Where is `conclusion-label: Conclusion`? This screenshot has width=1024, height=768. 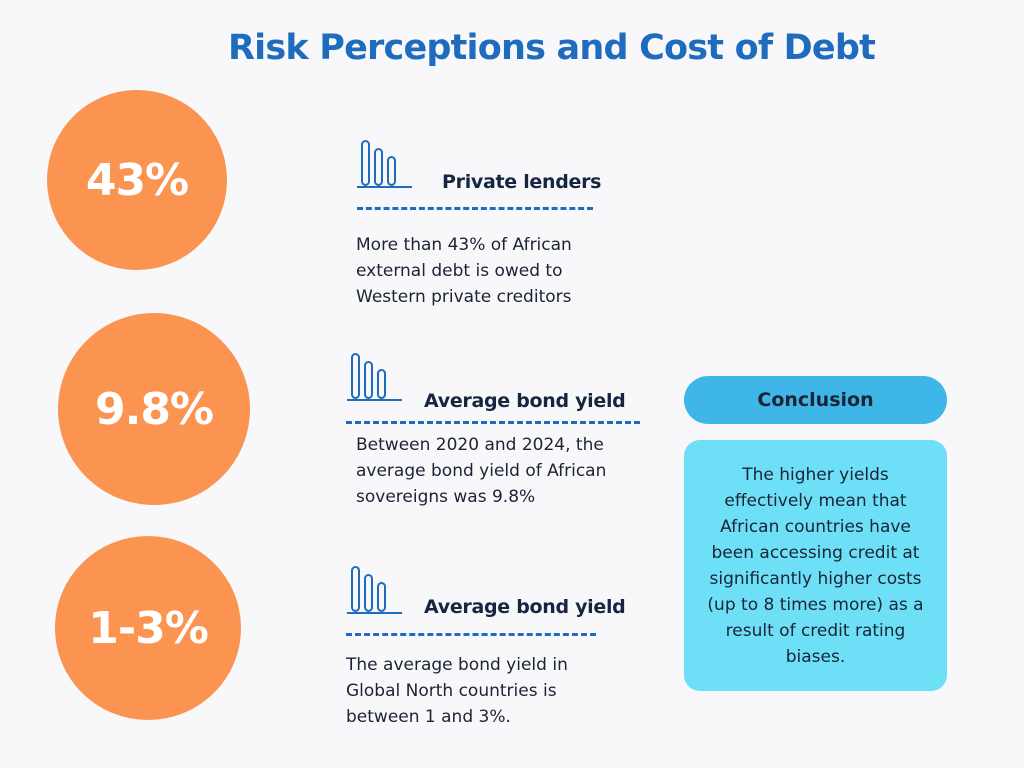 conclusion-label: Conclusion is located at coordinates (815, 400).